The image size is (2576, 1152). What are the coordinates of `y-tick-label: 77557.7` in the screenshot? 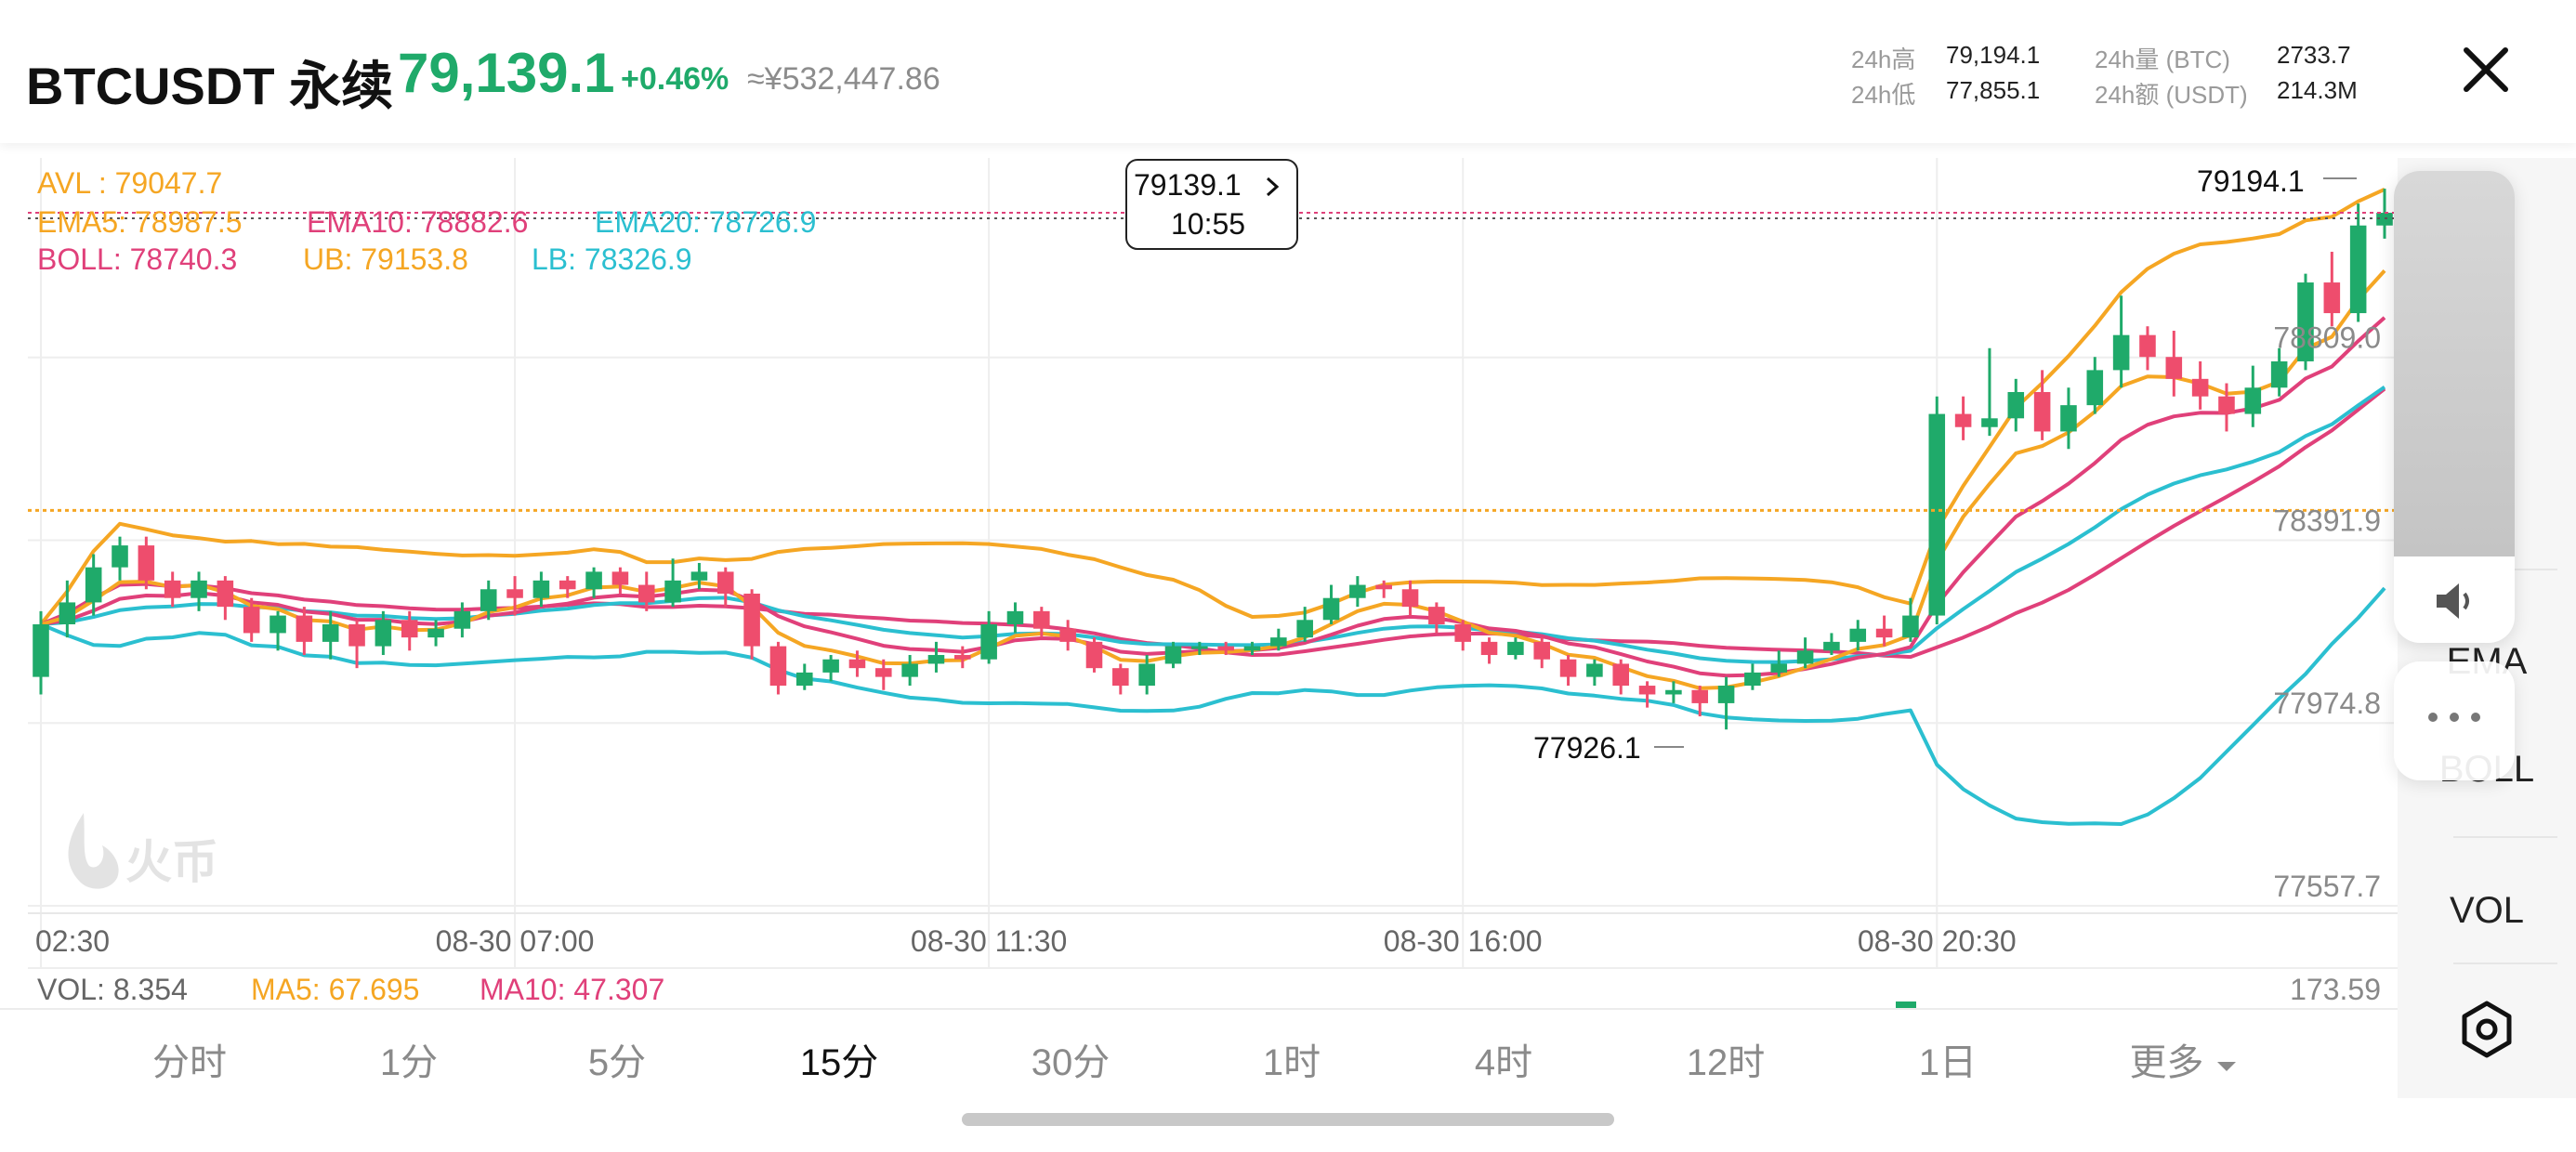 It's located at (2327, 886).